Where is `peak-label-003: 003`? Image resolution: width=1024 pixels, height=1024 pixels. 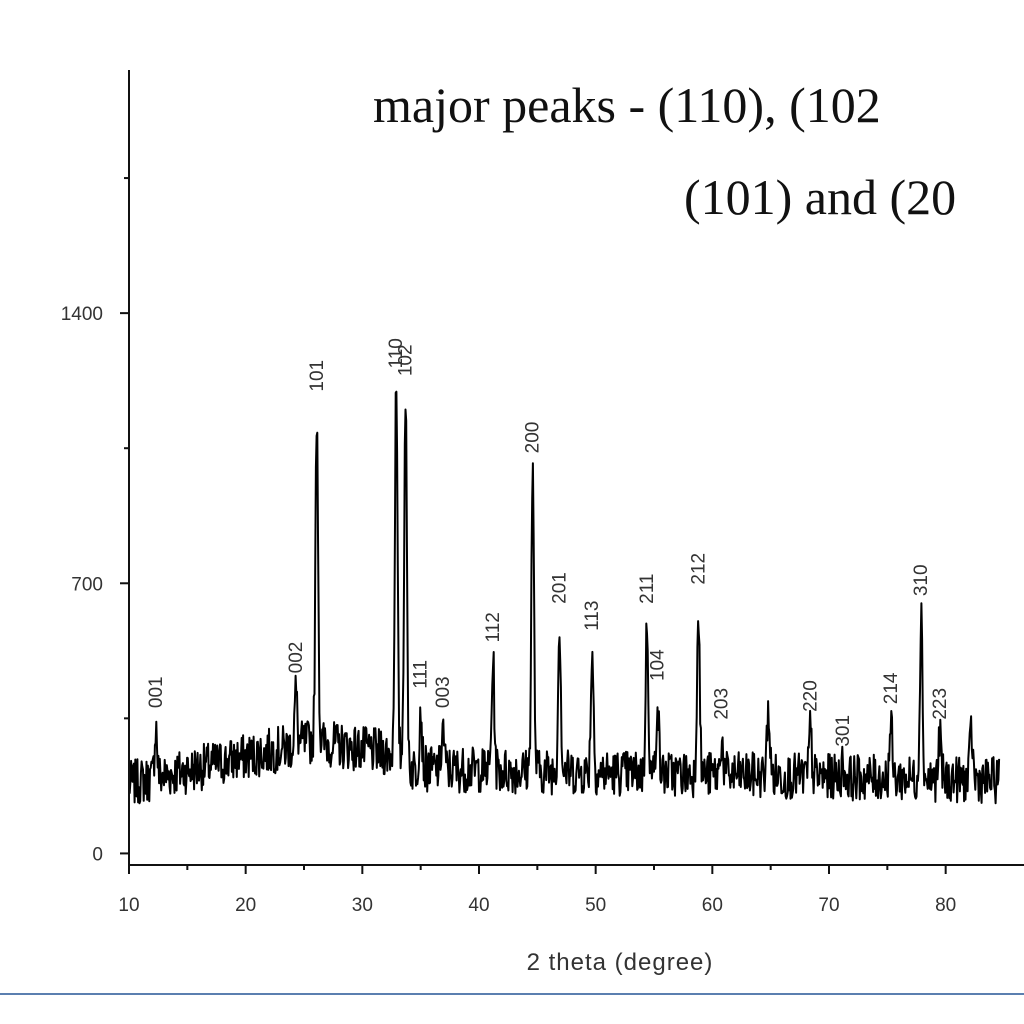 peak-label-003: 003 is located at coordinates (443, 692).